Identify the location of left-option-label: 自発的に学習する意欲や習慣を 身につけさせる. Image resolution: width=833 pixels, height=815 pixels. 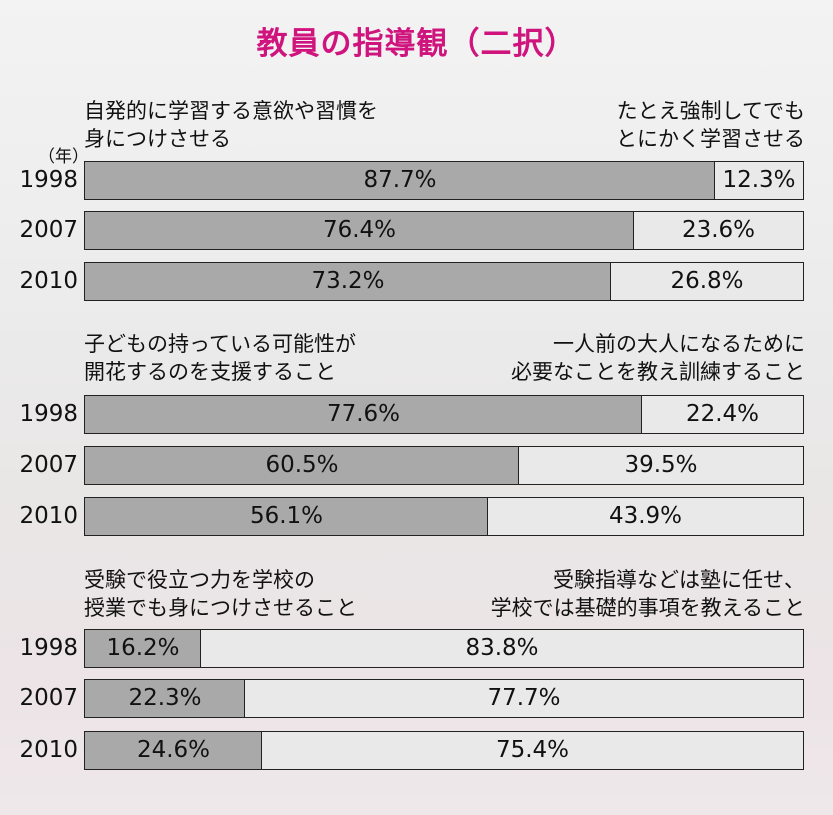
(231, 125).